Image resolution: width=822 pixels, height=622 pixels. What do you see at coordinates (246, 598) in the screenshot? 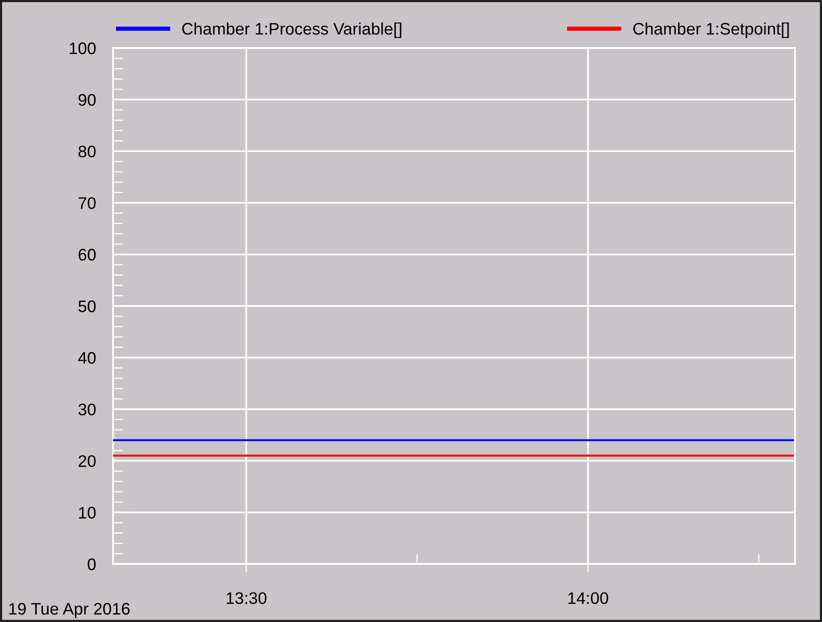
I see `x-tick-label: 13:30` at bounding box center [246, 598].